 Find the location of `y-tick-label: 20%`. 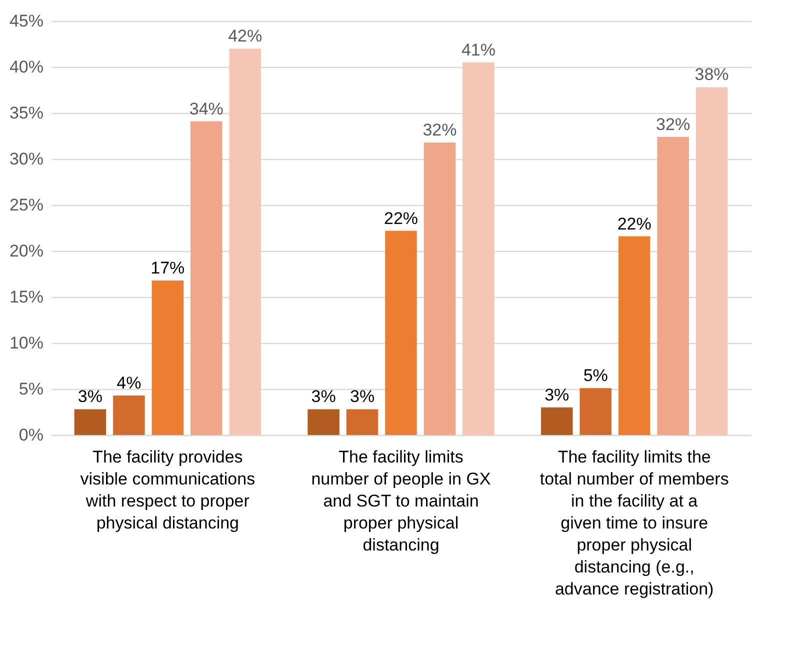

y-tick-label: 20% is located at coordinates (26, 251).